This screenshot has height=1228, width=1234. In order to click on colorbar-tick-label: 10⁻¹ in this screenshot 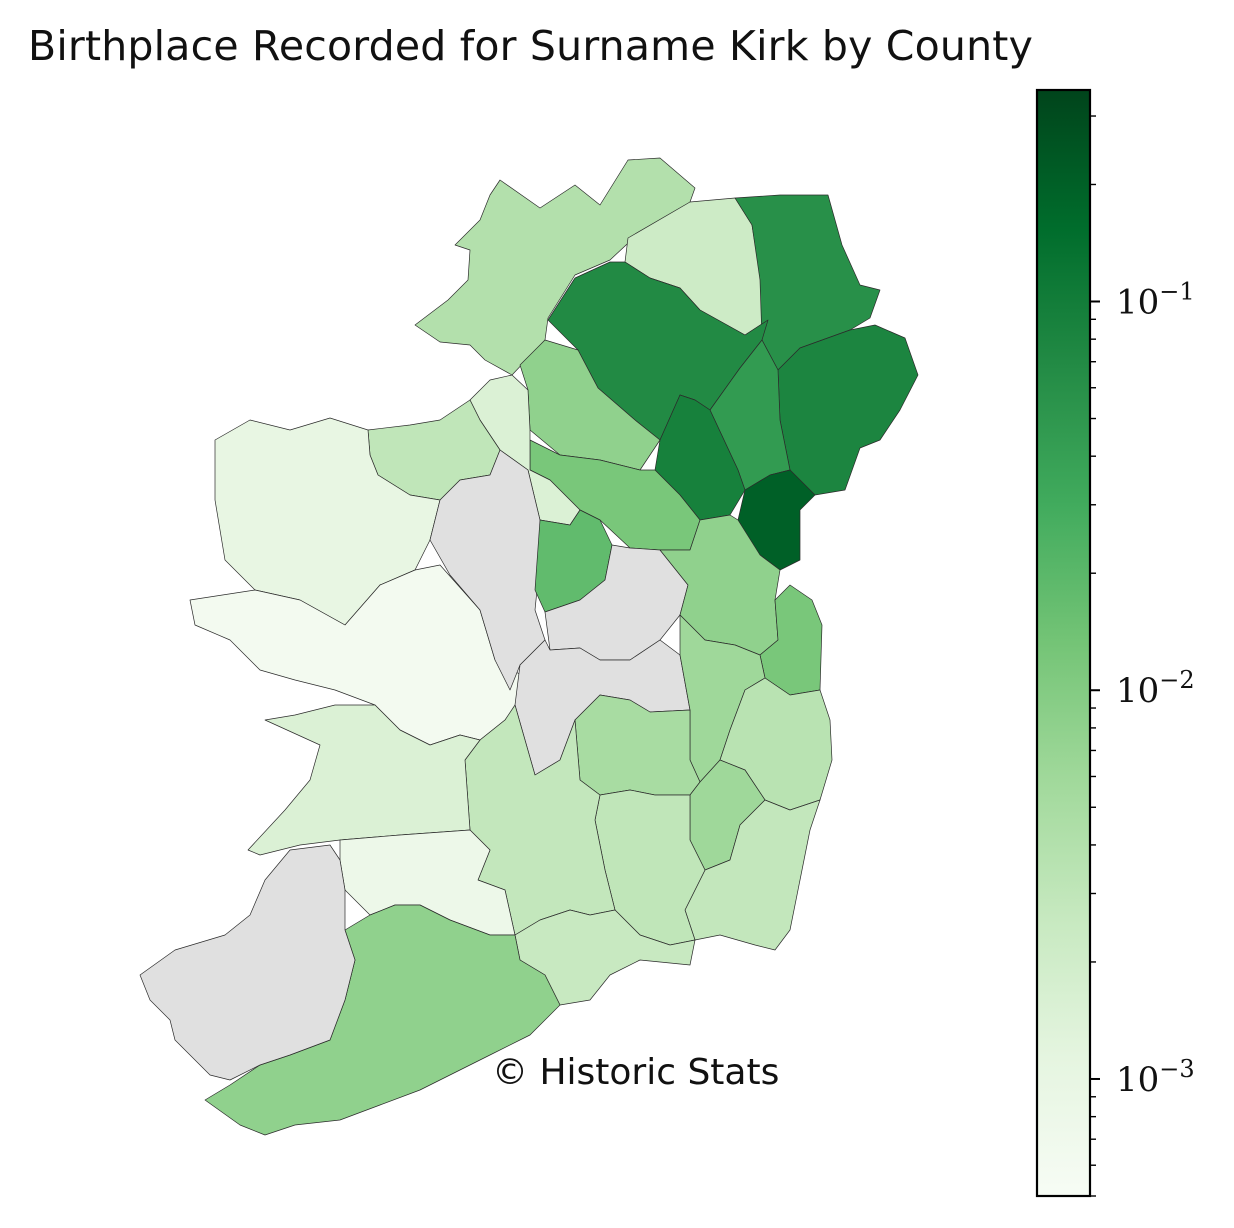, I will do `click(1155, 300)`.